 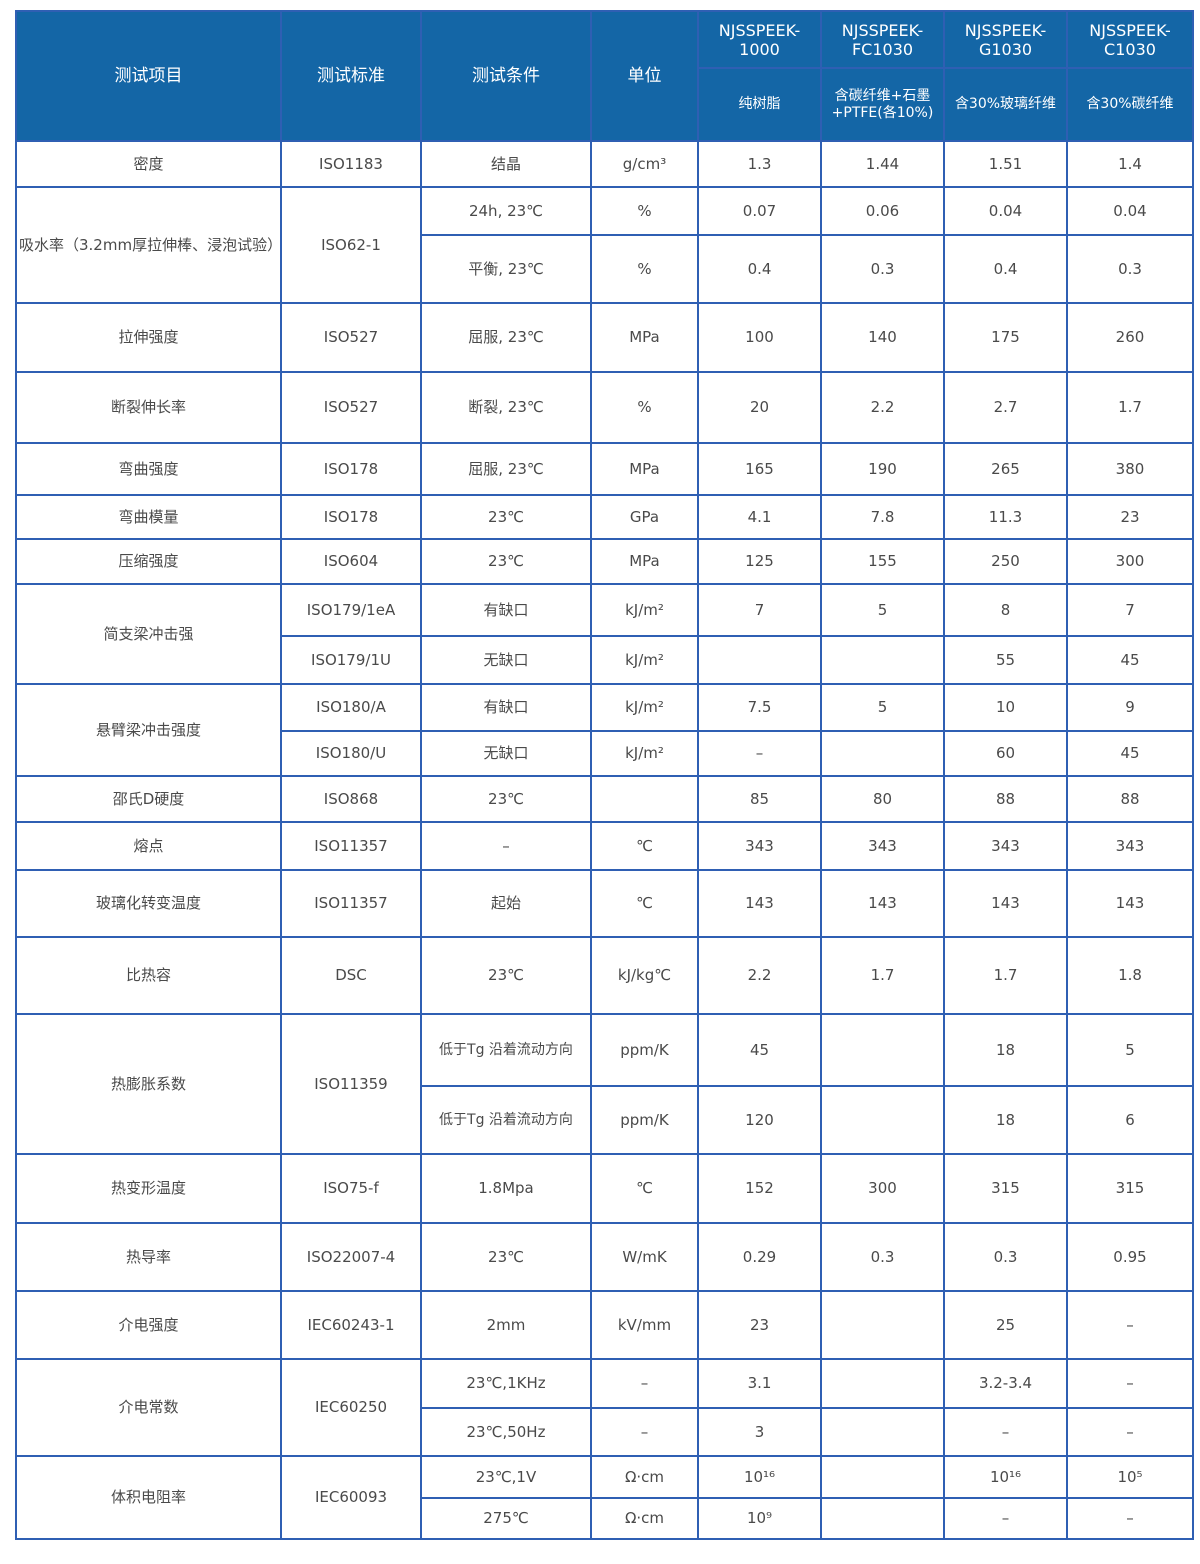 What do you see at coordinates (882, 469) in the screenshot?
I see `value-cell: 190` at bounding box center [882, 469].